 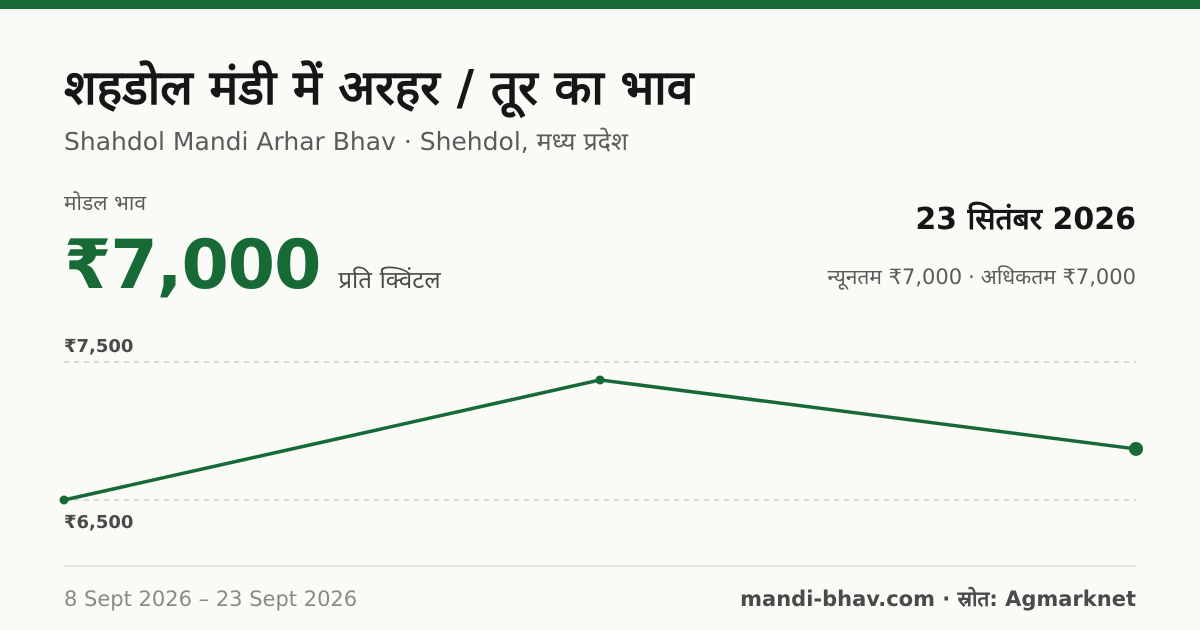 I want to click on date-range: 8 Sept 2026 – 23 Sept 2026, so click(x=211, y=599).